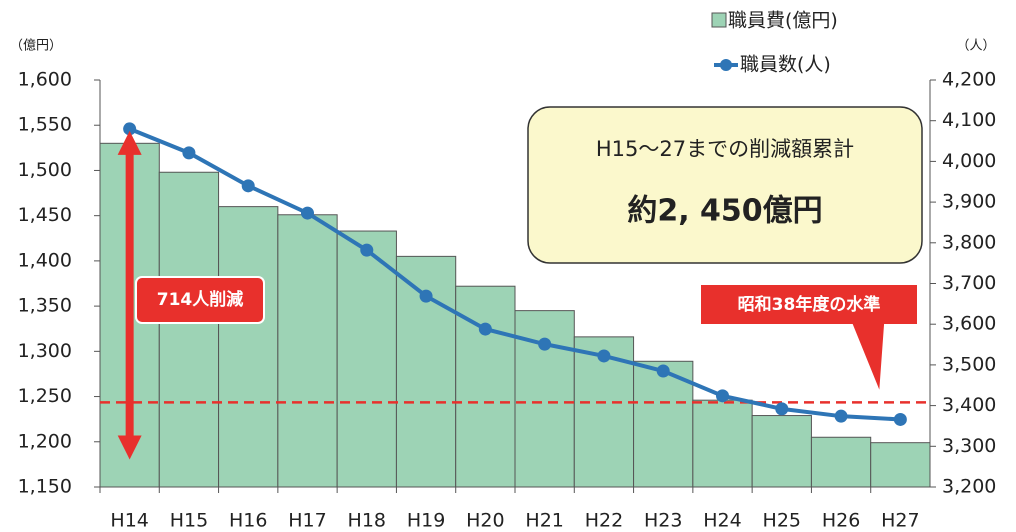 The height and width of the screenshot is (532, 1016). I want to click on y-tick-label: 1,400, so click(45, 260).